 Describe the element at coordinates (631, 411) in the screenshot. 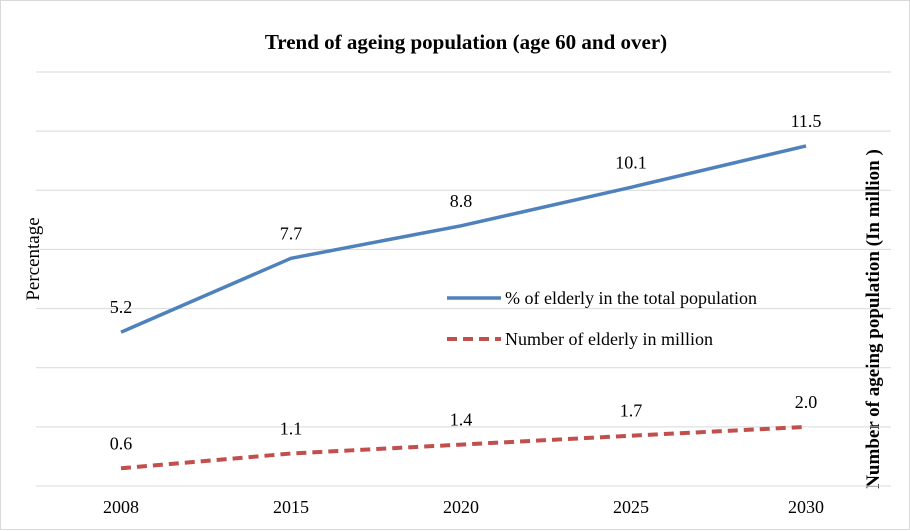

I see `data-label: 1.7` at that location.